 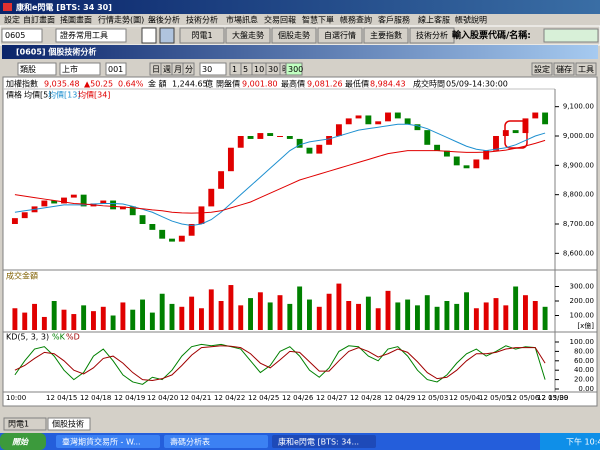 I want to click on code-box, so click(x=22, y=35).